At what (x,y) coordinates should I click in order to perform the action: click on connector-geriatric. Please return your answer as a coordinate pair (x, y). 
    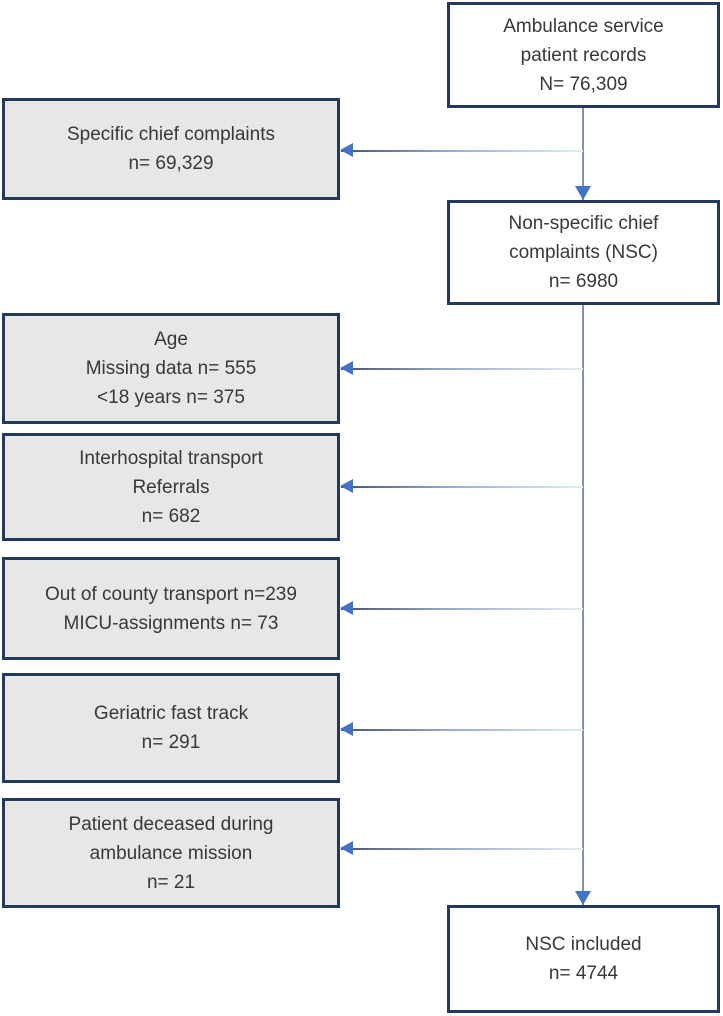
    Looking at the image, I should click on (462, 730).